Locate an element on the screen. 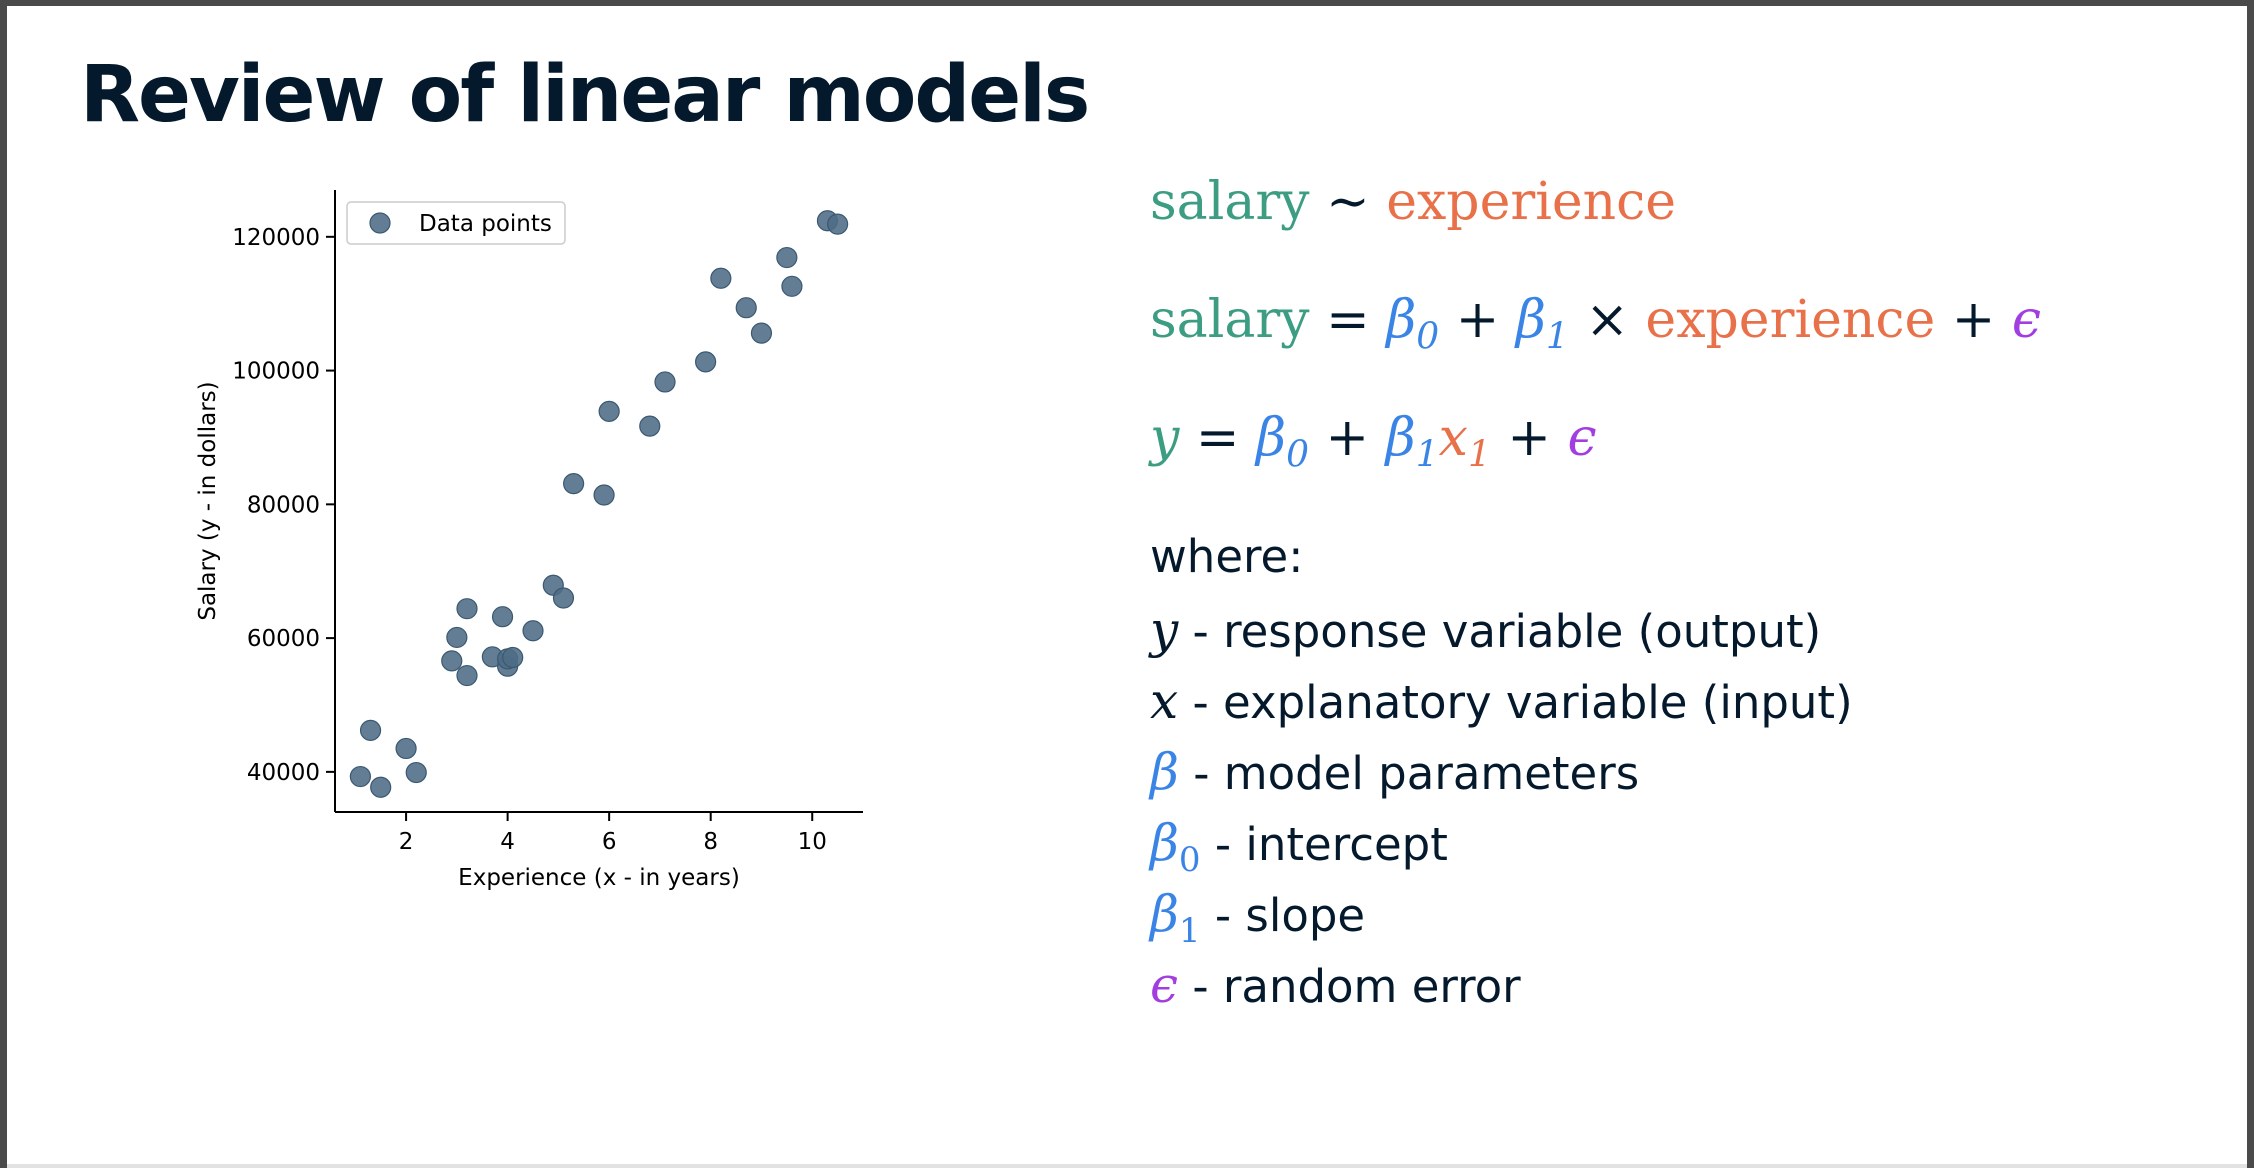 The height and width of the screenshot is (1168, 2254). legend-box is located at coordinates (456, 223).